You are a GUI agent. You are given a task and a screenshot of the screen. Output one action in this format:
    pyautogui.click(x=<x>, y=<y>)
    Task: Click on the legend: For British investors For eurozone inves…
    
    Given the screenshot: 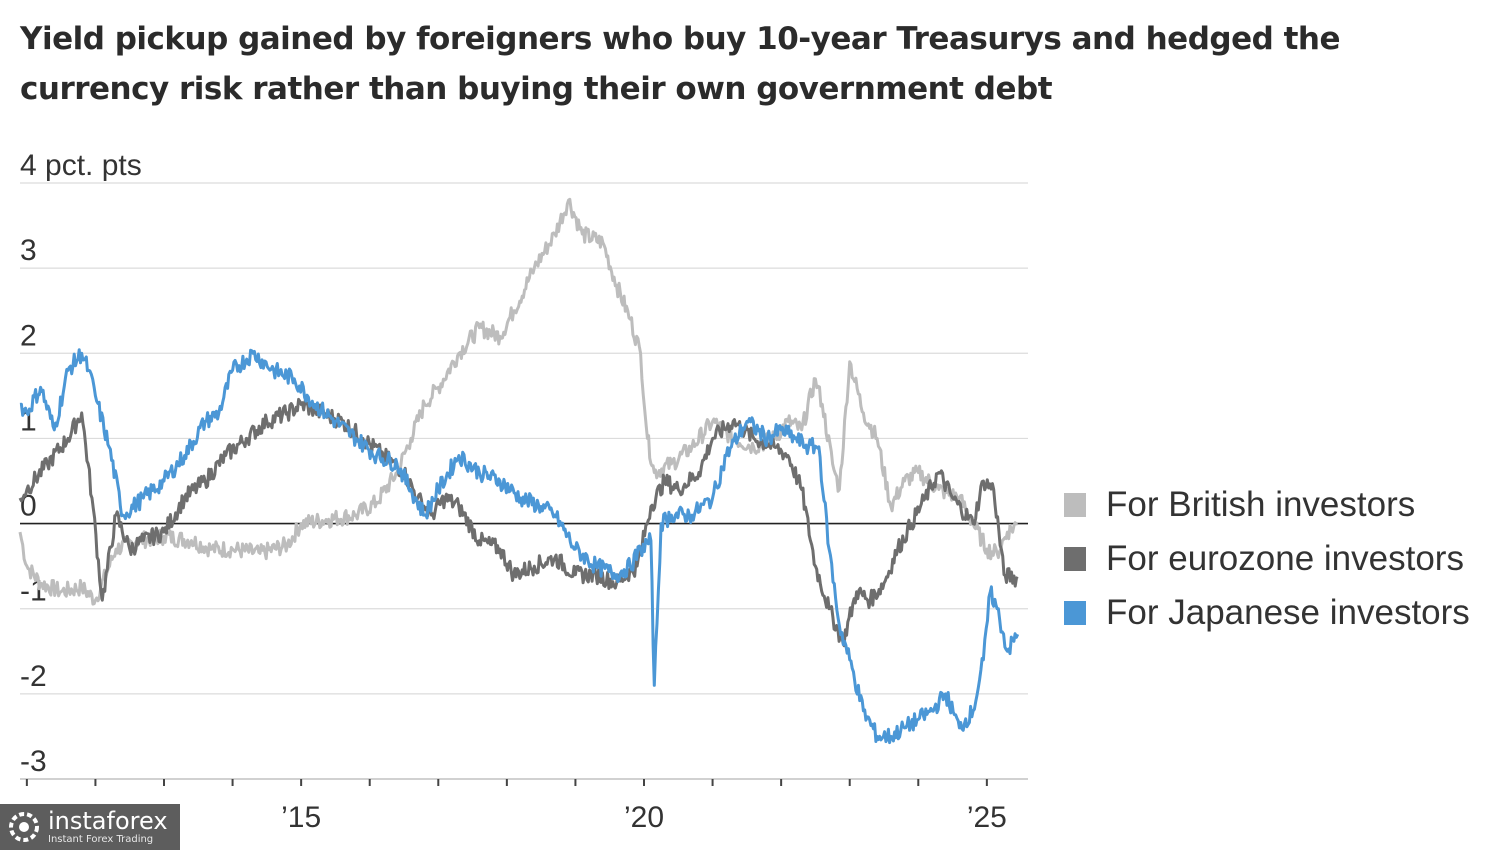 What is the action you would take?
    pyautogui.click(x=1267, y=559)
    